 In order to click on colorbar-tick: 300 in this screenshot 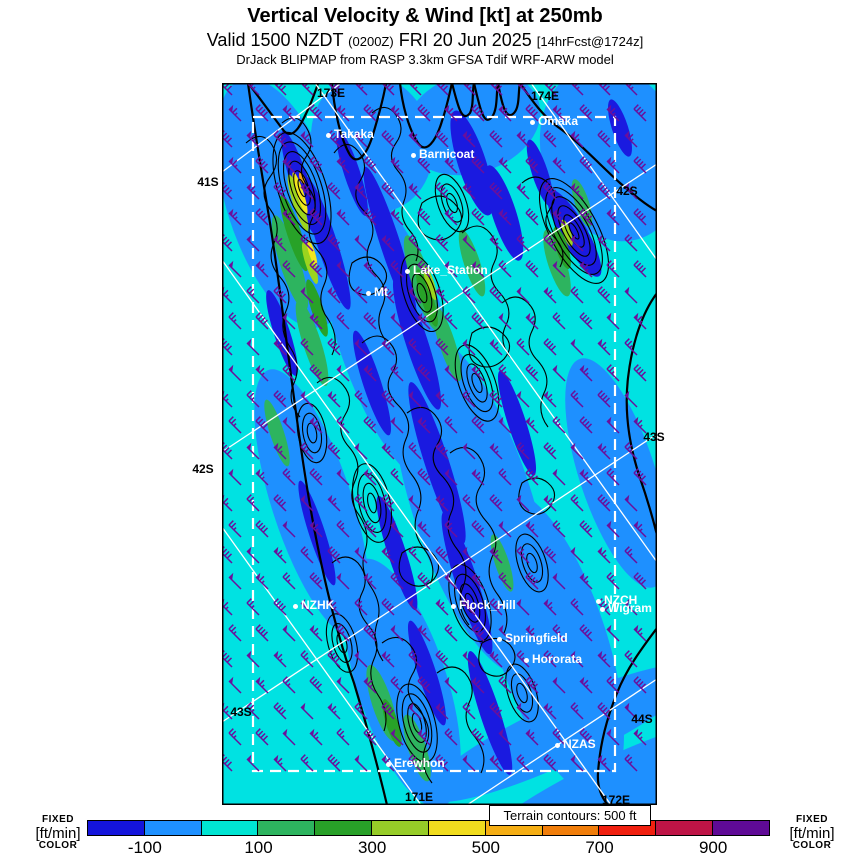, I will do `click(372, 847)`.